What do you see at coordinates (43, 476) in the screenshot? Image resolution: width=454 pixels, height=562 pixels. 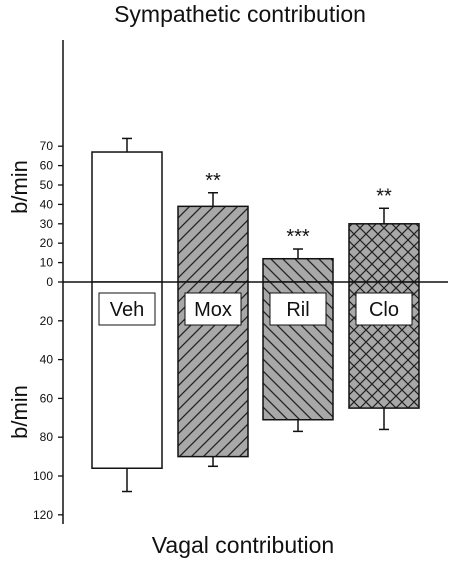 I see `y-tick-label: 100` at bounding box center [43, 476].